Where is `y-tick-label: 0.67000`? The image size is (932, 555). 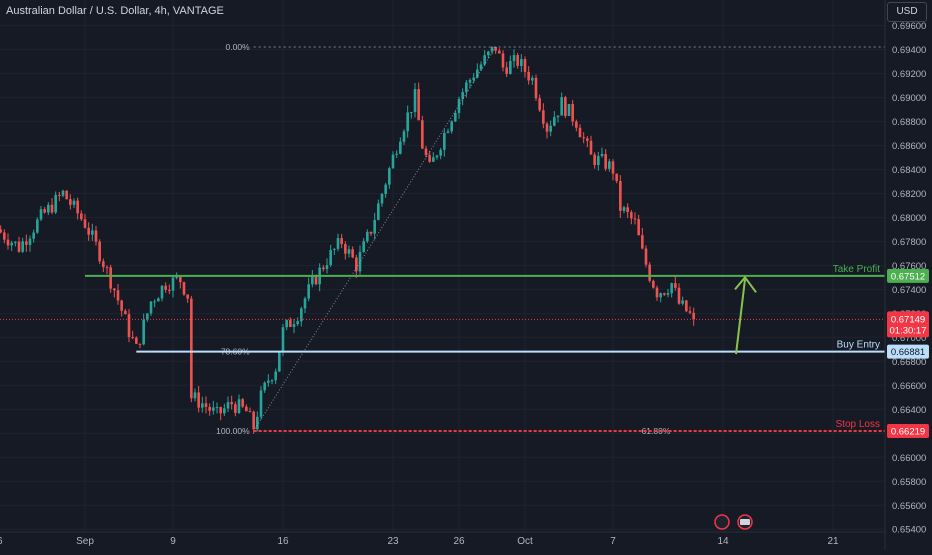
y-tick-label: 0.67000 is located at coordinates (909, 338).